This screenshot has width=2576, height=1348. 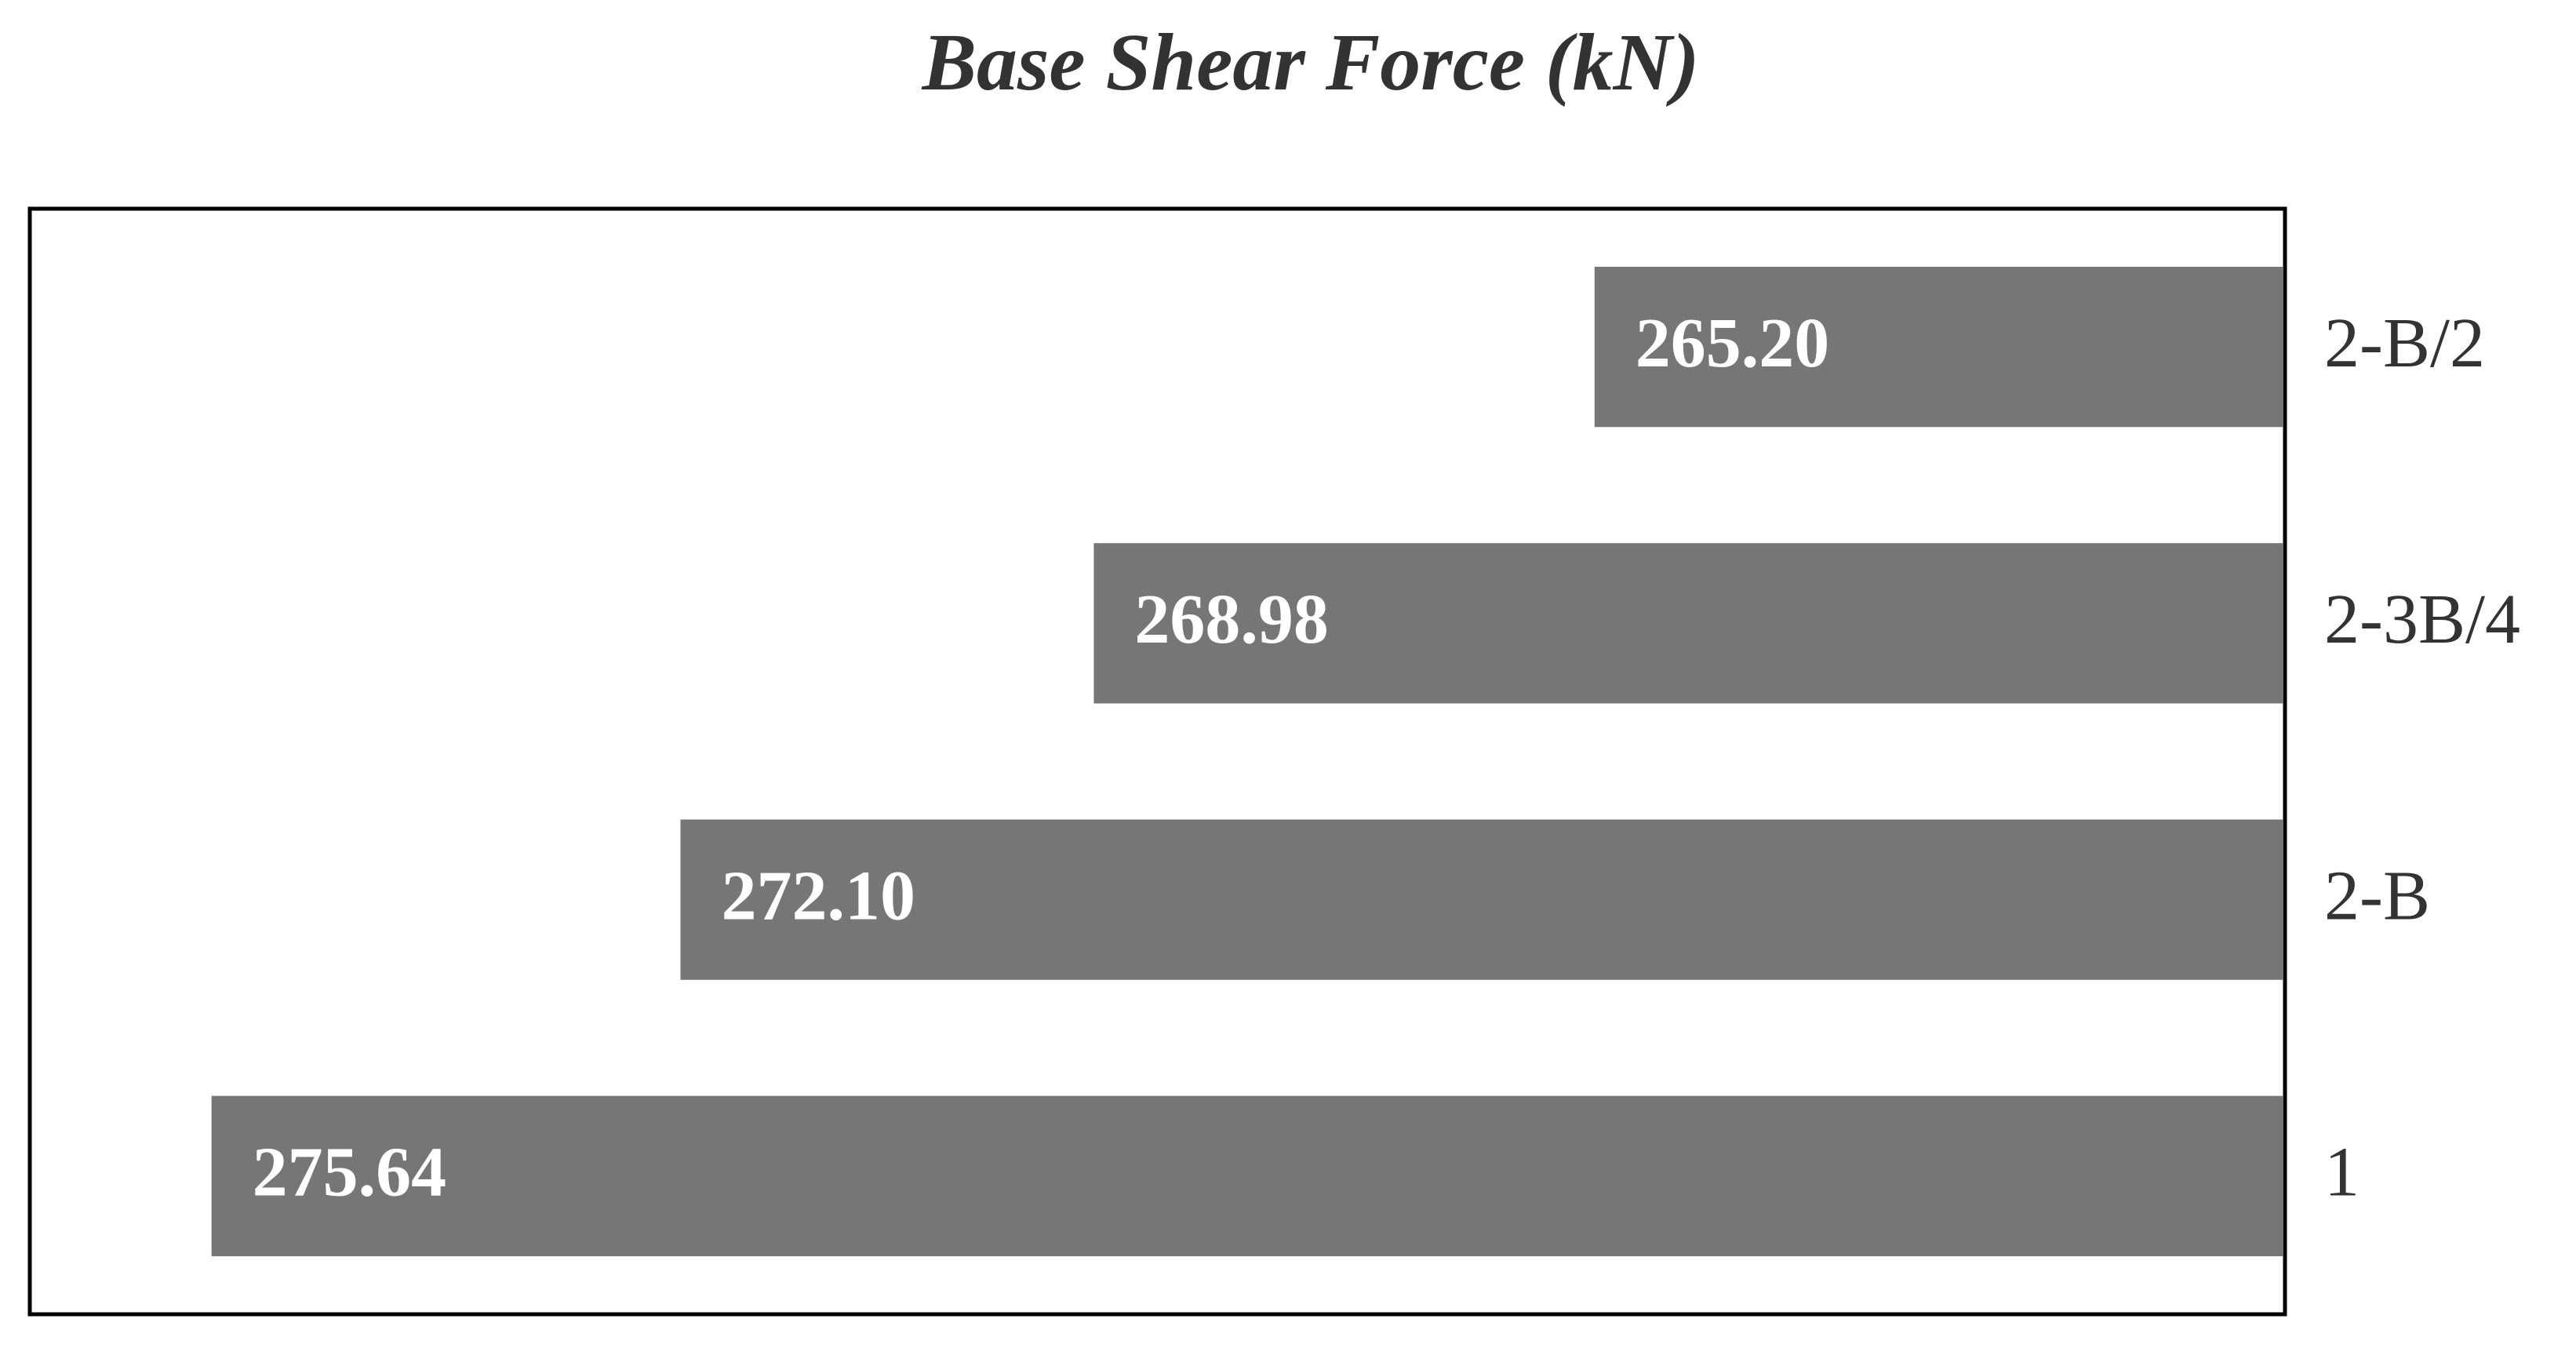 What do you see at coordinates (2404, 343) in the screenshot?
I see `y-tick-label: 2-B/2` at bounding box center [2404, 343].